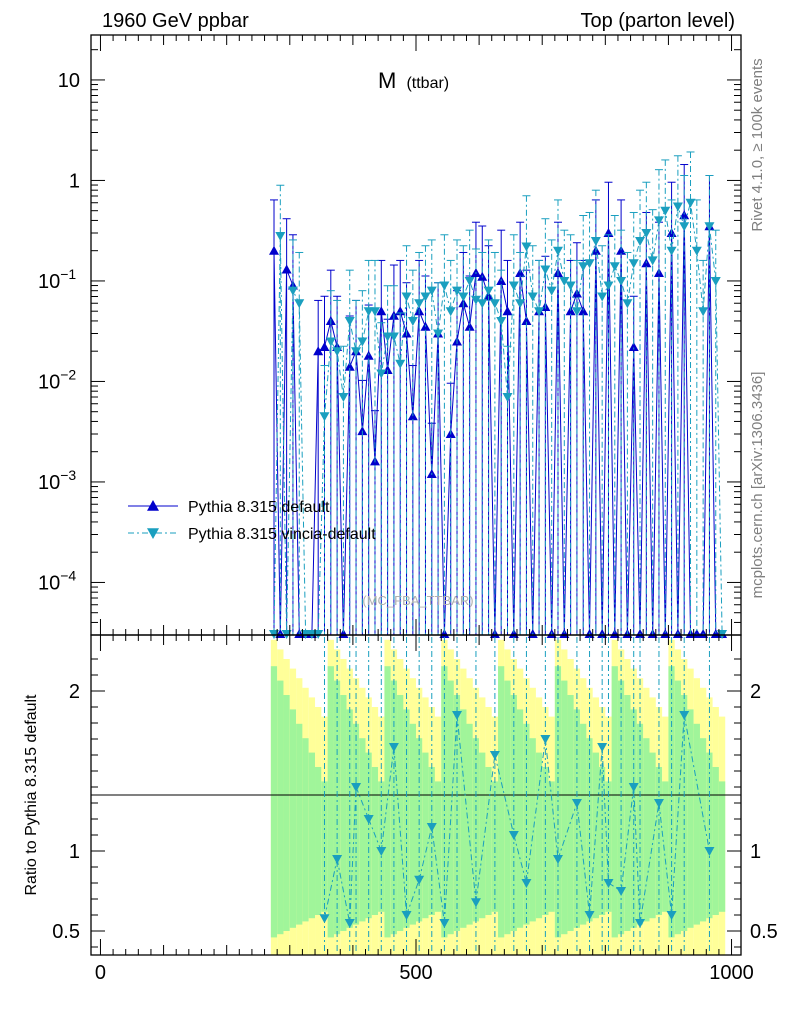 This screenshot has width=786, height=1024. Describe the element at coordinates (74, 181) in the screenshot. I see `y-tick-label-base: 1` at that location.